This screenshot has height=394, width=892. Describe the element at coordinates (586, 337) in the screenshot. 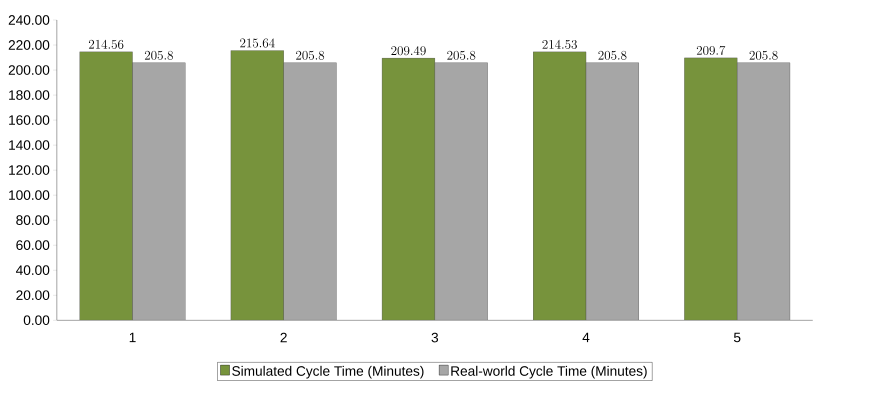

I see `x-tick-label: 4` at that location.